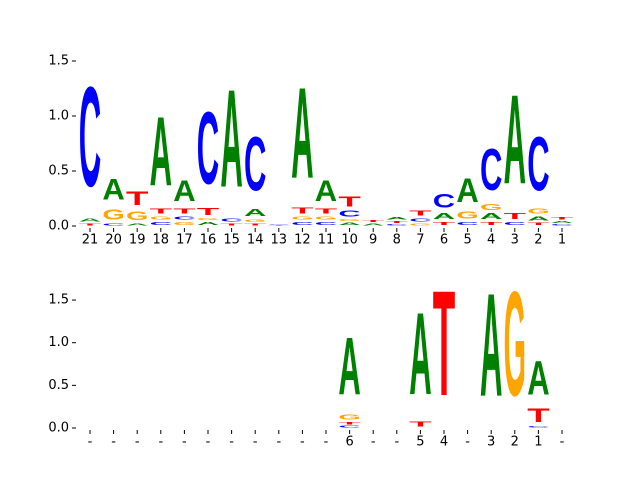 Image resolution: width=640 pixels, height=480 pixels. What do you see at coordinates (515, 240) in the screenshot?
I see `x-tick-label: 3` at bounding box center [515, 240].